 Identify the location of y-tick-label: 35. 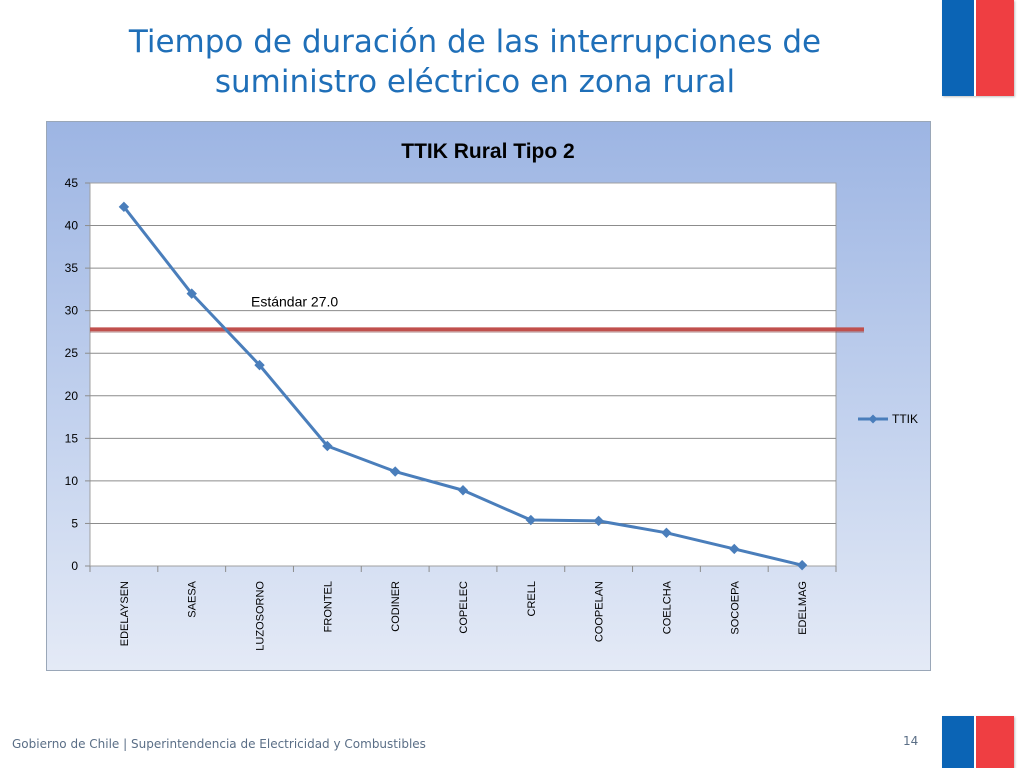
(72, 268).